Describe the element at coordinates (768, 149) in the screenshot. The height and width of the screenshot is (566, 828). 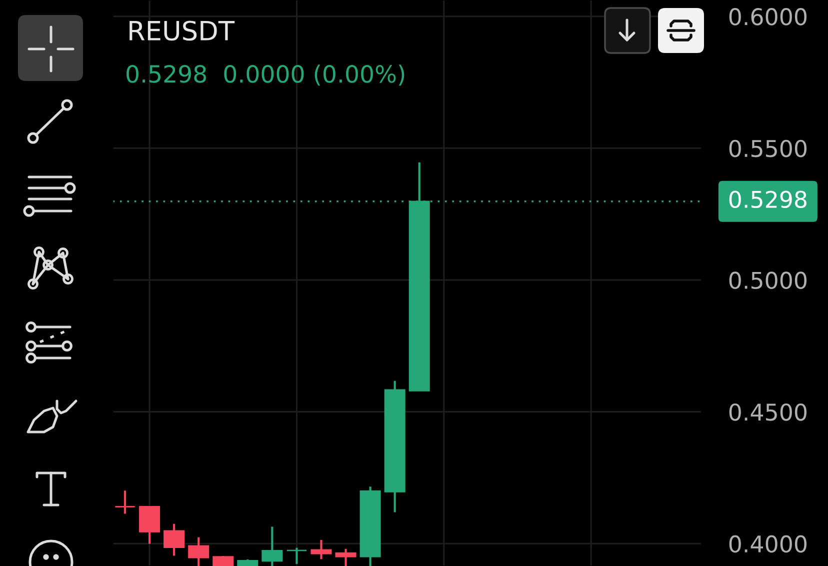
I see `y-tick-label: 0.5500` at that location.